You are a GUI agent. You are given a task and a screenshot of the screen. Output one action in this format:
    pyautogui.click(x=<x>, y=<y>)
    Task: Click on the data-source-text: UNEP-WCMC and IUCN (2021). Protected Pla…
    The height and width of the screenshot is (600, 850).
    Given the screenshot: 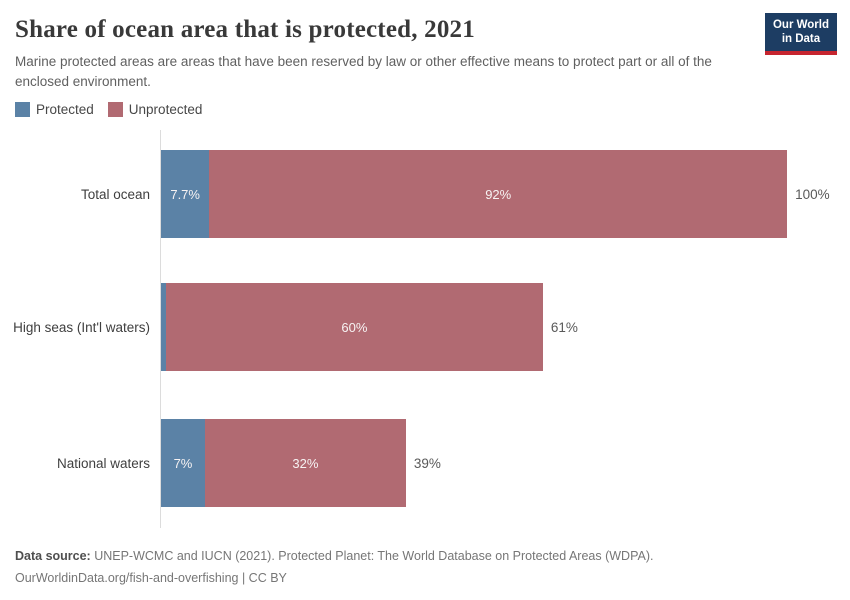 What is the action you would take?
    pyautogui.click(x=372, y=556)
    